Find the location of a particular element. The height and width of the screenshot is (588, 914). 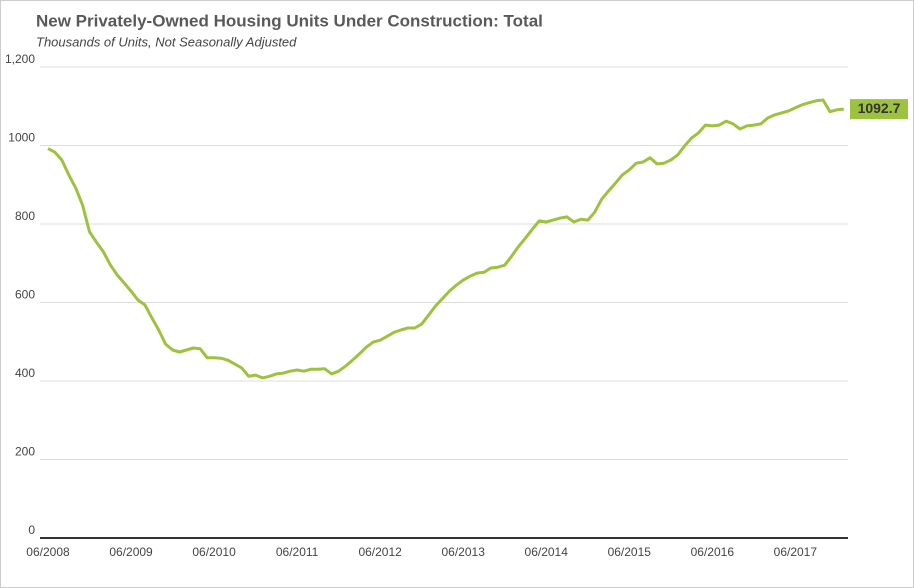

y-tick-label: 600 is located at coordinates (25, 295).